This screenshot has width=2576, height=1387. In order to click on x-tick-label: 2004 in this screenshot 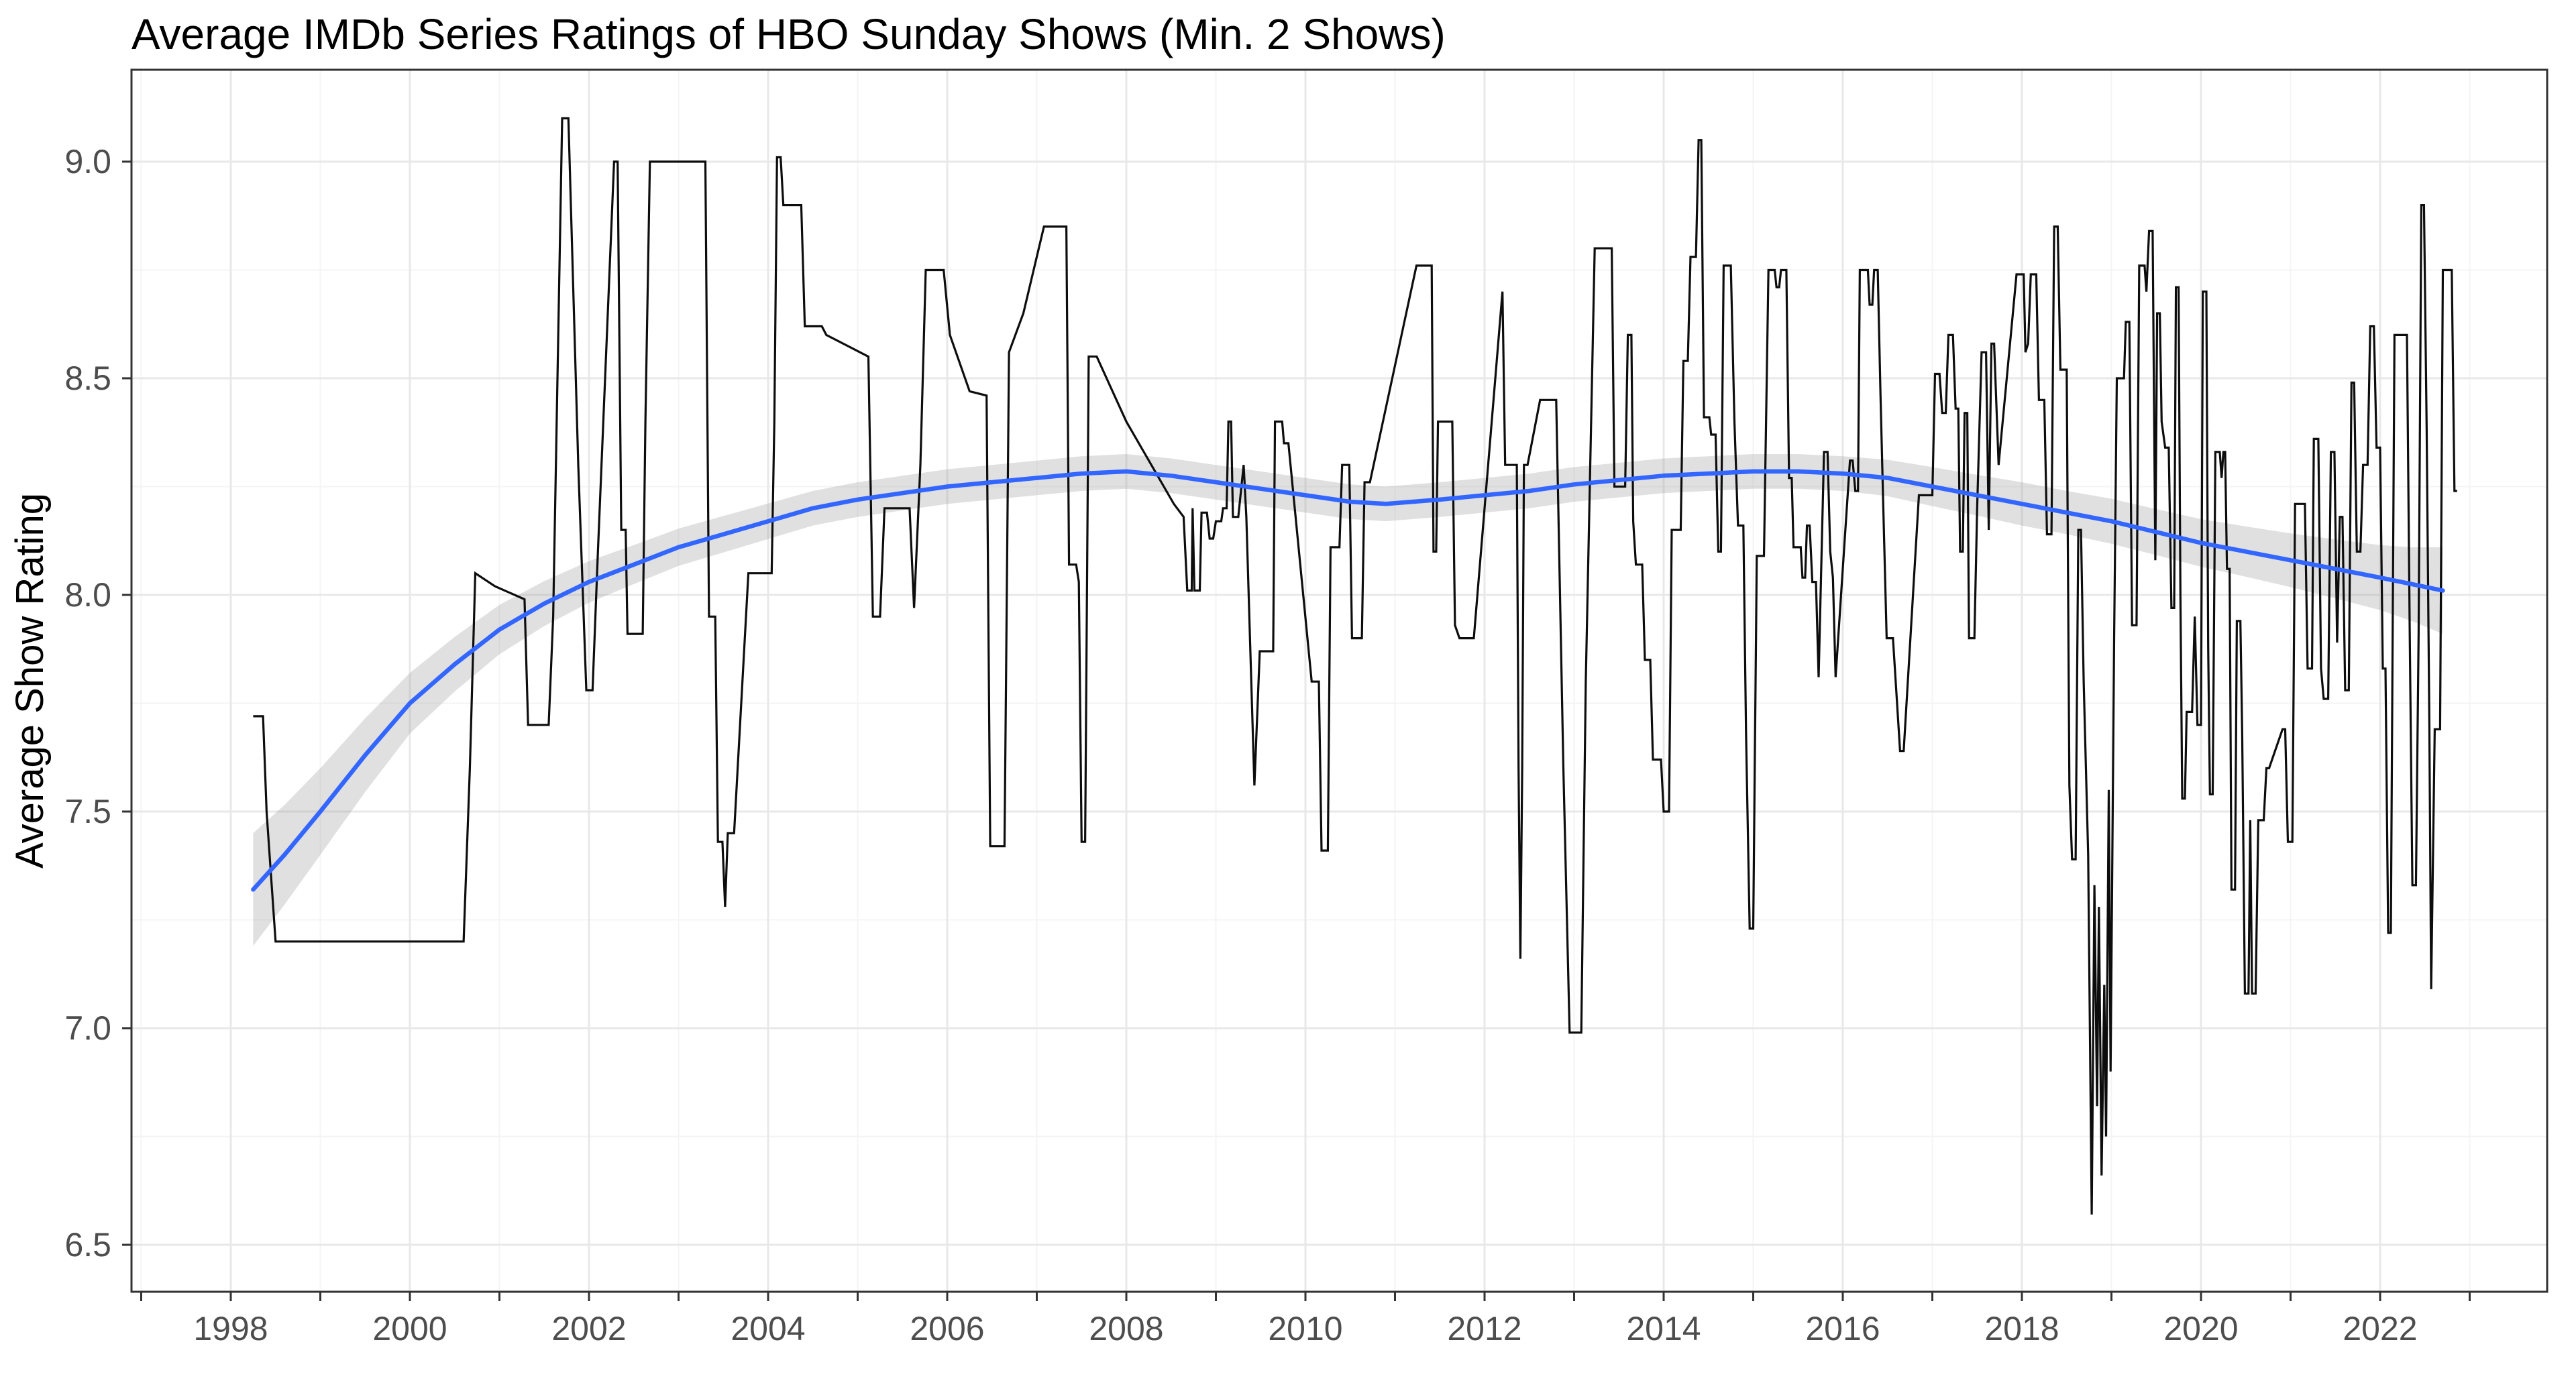, I will do `click(768, 1328)`.